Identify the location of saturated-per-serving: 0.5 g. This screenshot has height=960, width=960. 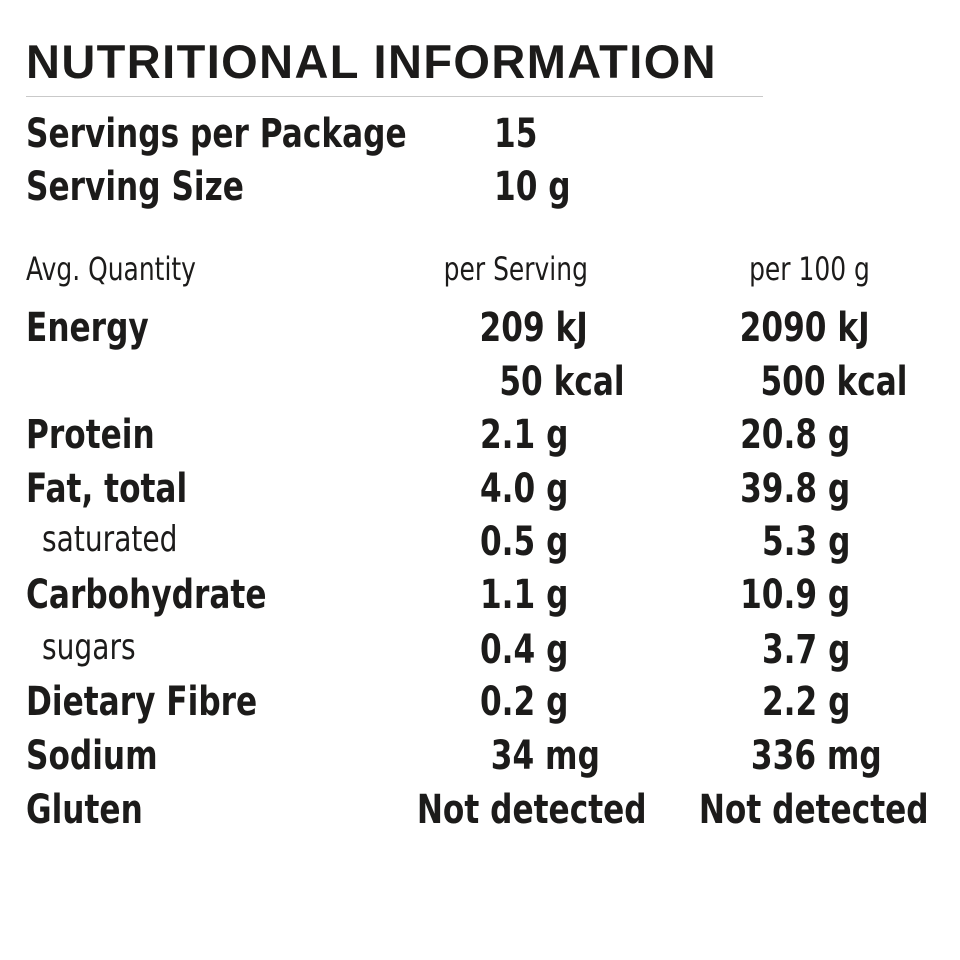
(523, 542).